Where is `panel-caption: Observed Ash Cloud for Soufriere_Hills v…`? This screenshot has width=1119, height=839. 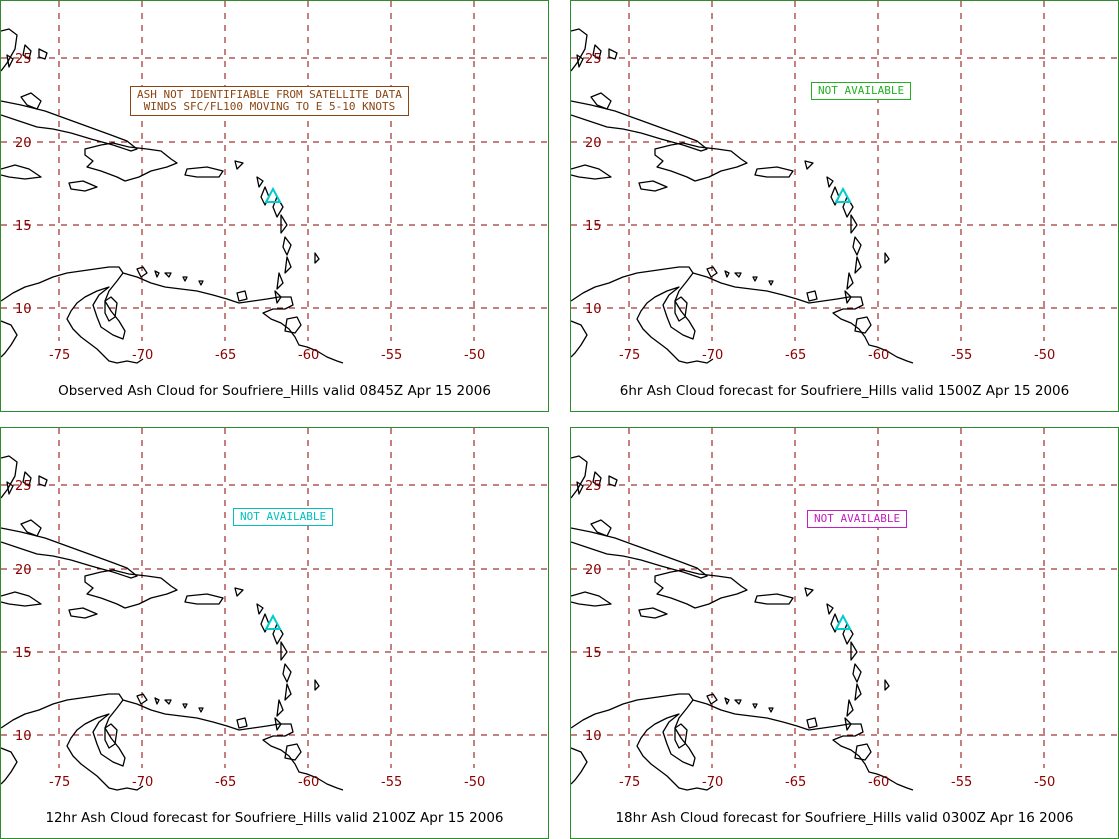
panel-caption: Observed Ash Cloud for Soufriere_Hills v… is located at coordinates (274, 391).